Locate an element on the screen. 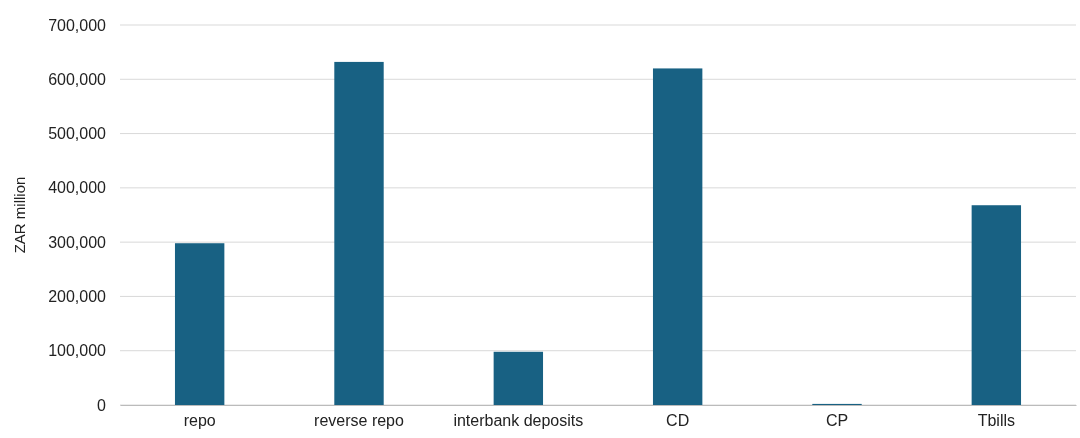 The image size is (1080, 438). y-tick-label: 100,000 is located at coordinates (77, 351).